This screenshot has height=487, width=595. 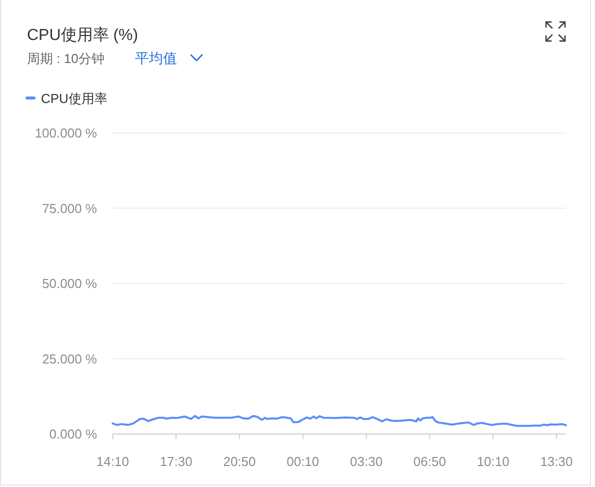 I want to click on chart-subtitle: 周期 : 10分钟, so click(x=65, y=58).